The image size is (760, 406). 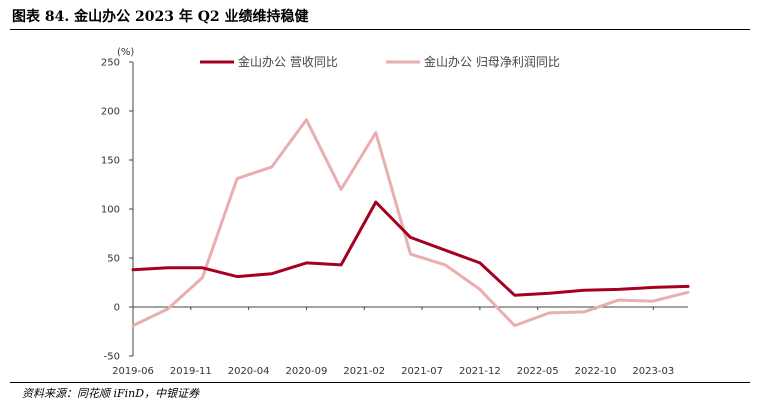 What do you see at coordinates (364, 371) in the screenshot?
I see `x-tick-label: 2021-02` at bounding box center [364, 371].